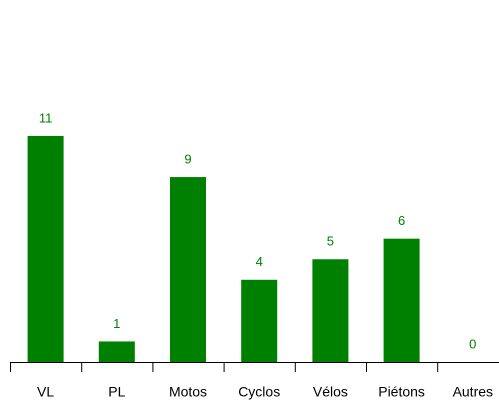 The height and width of the screenshot is (408, 499). What do you see at coordinates (188, 392) in the screenshot?
I see `x-tick-label: Motos` at bounding box center [188, 392].